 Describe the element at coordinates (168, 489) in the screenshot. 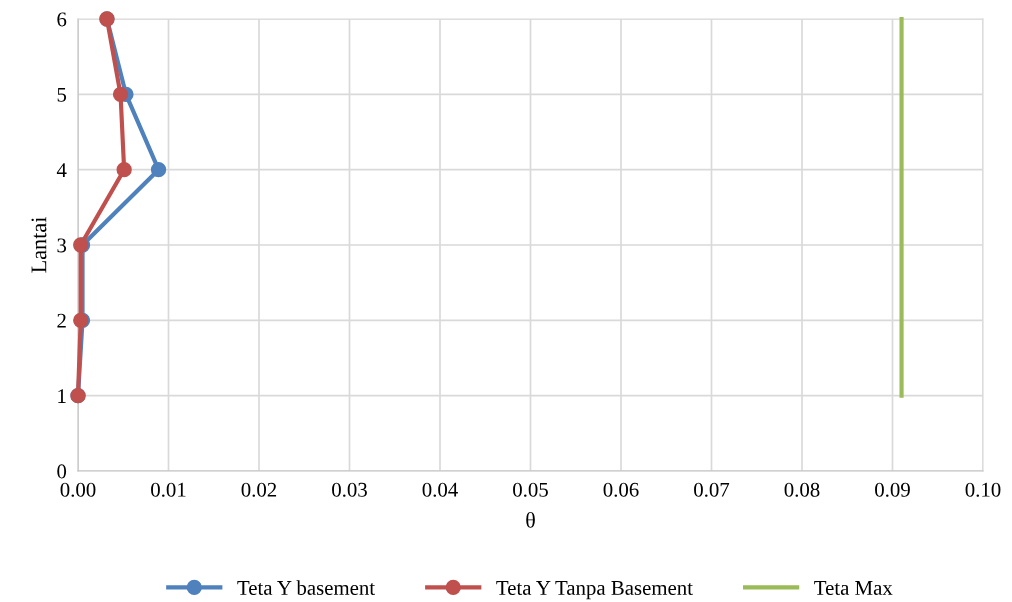

I see `x-tick-label: 0.01` at that location.